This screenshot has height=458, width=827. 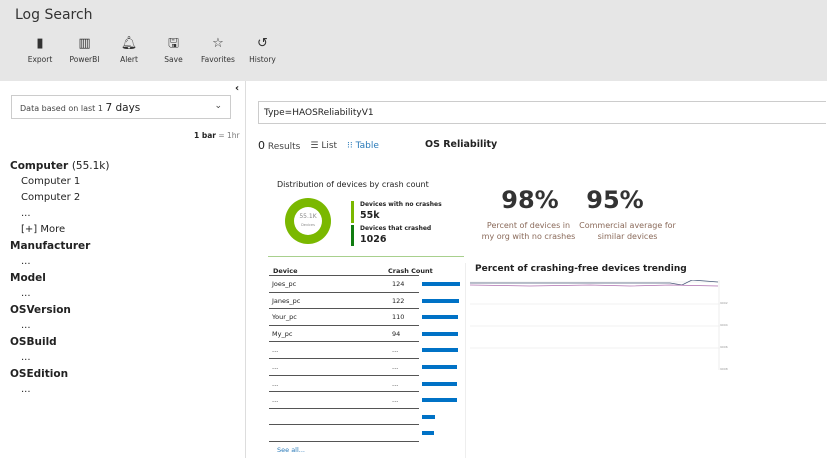 I want to click on facet-item: Computer 2, so click(x=51, y=197).